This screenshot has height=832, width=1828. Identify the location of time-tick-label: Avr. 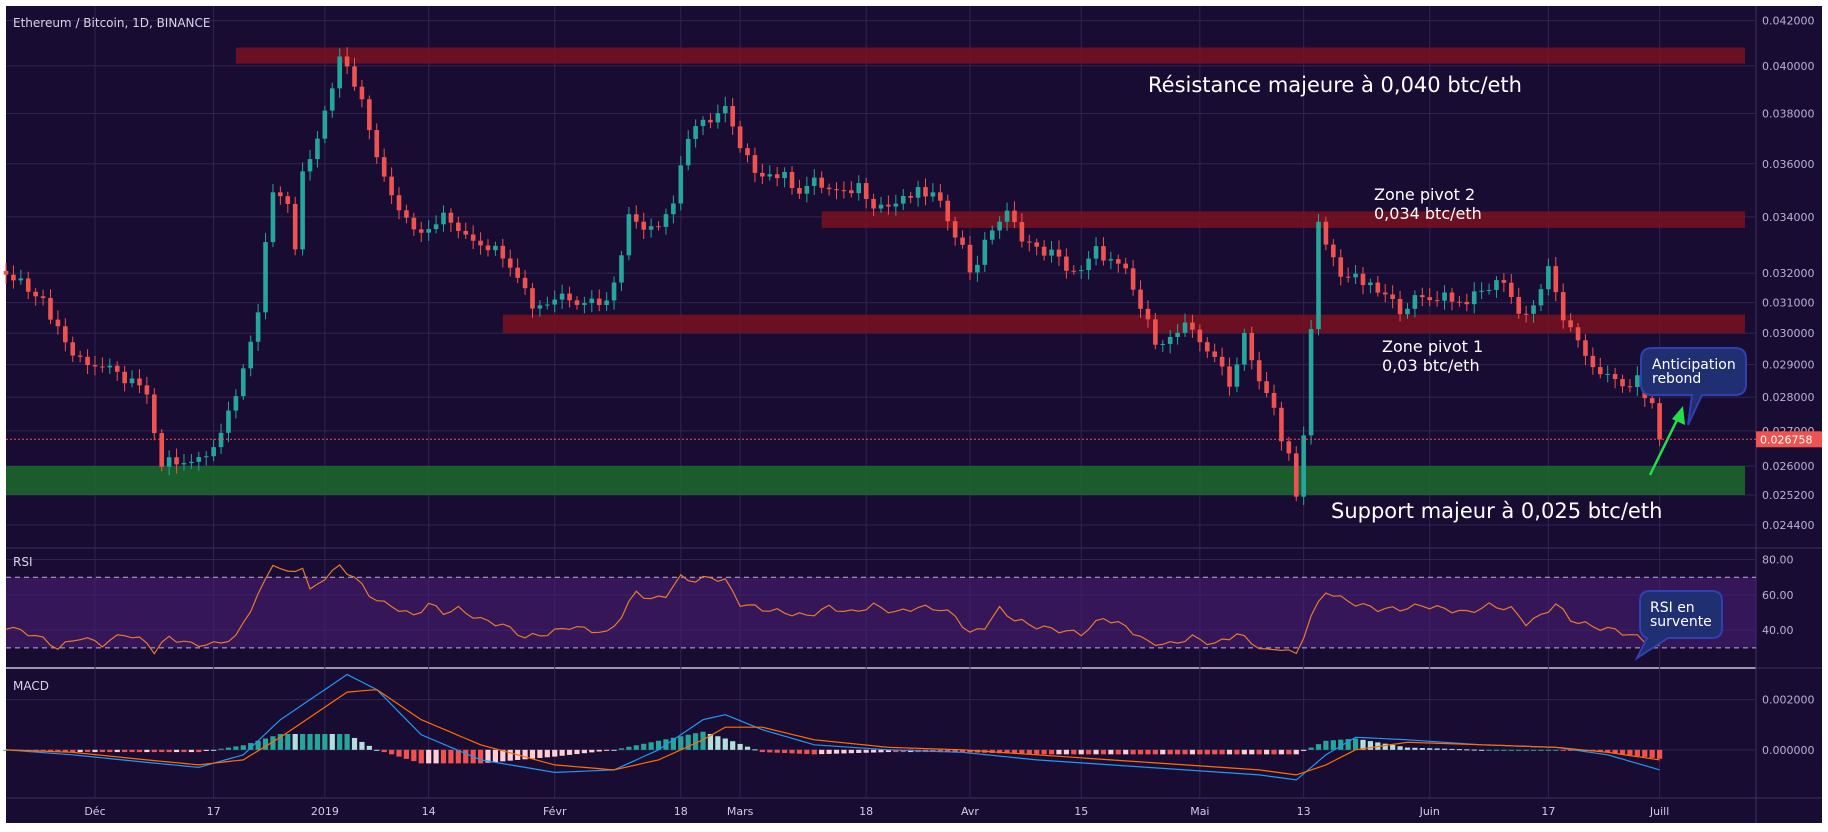
(970, 811).